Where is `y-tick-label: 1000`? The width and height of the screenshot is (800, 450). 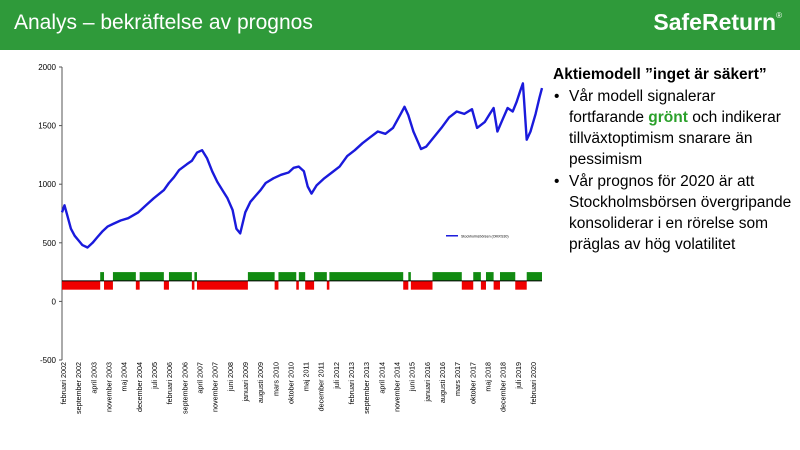 y-tick-label: 1000 is located at coordinates (47, 184).